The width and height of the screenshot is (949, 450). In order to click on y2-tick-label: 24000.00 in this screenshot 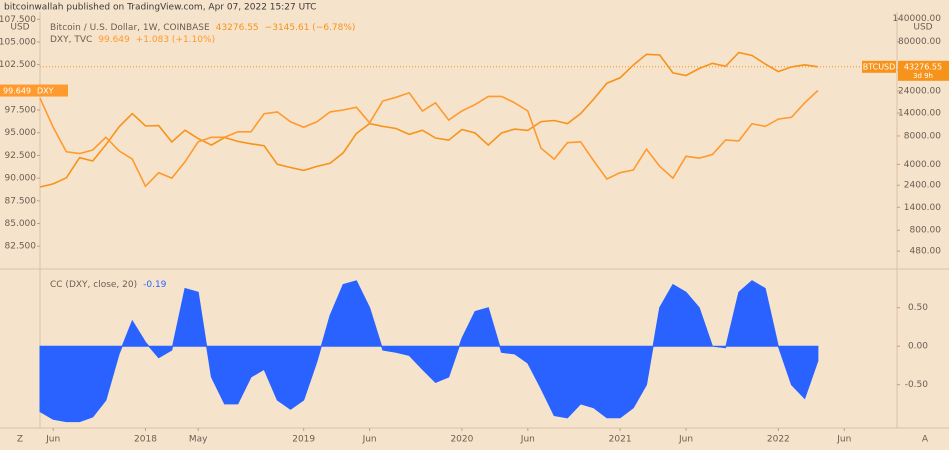, I will do `click(919, 91)`.